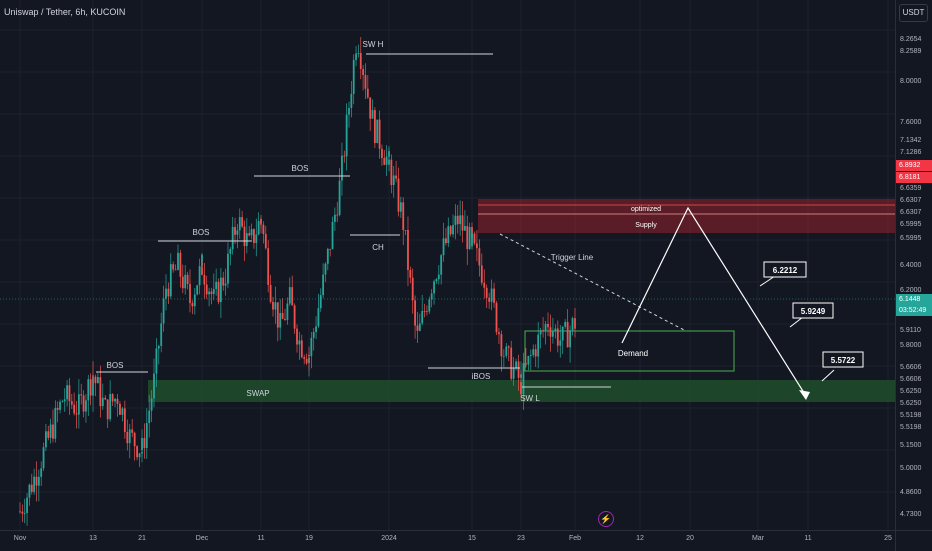  I want to click on price-label: 6.6307, so click(911, 212).